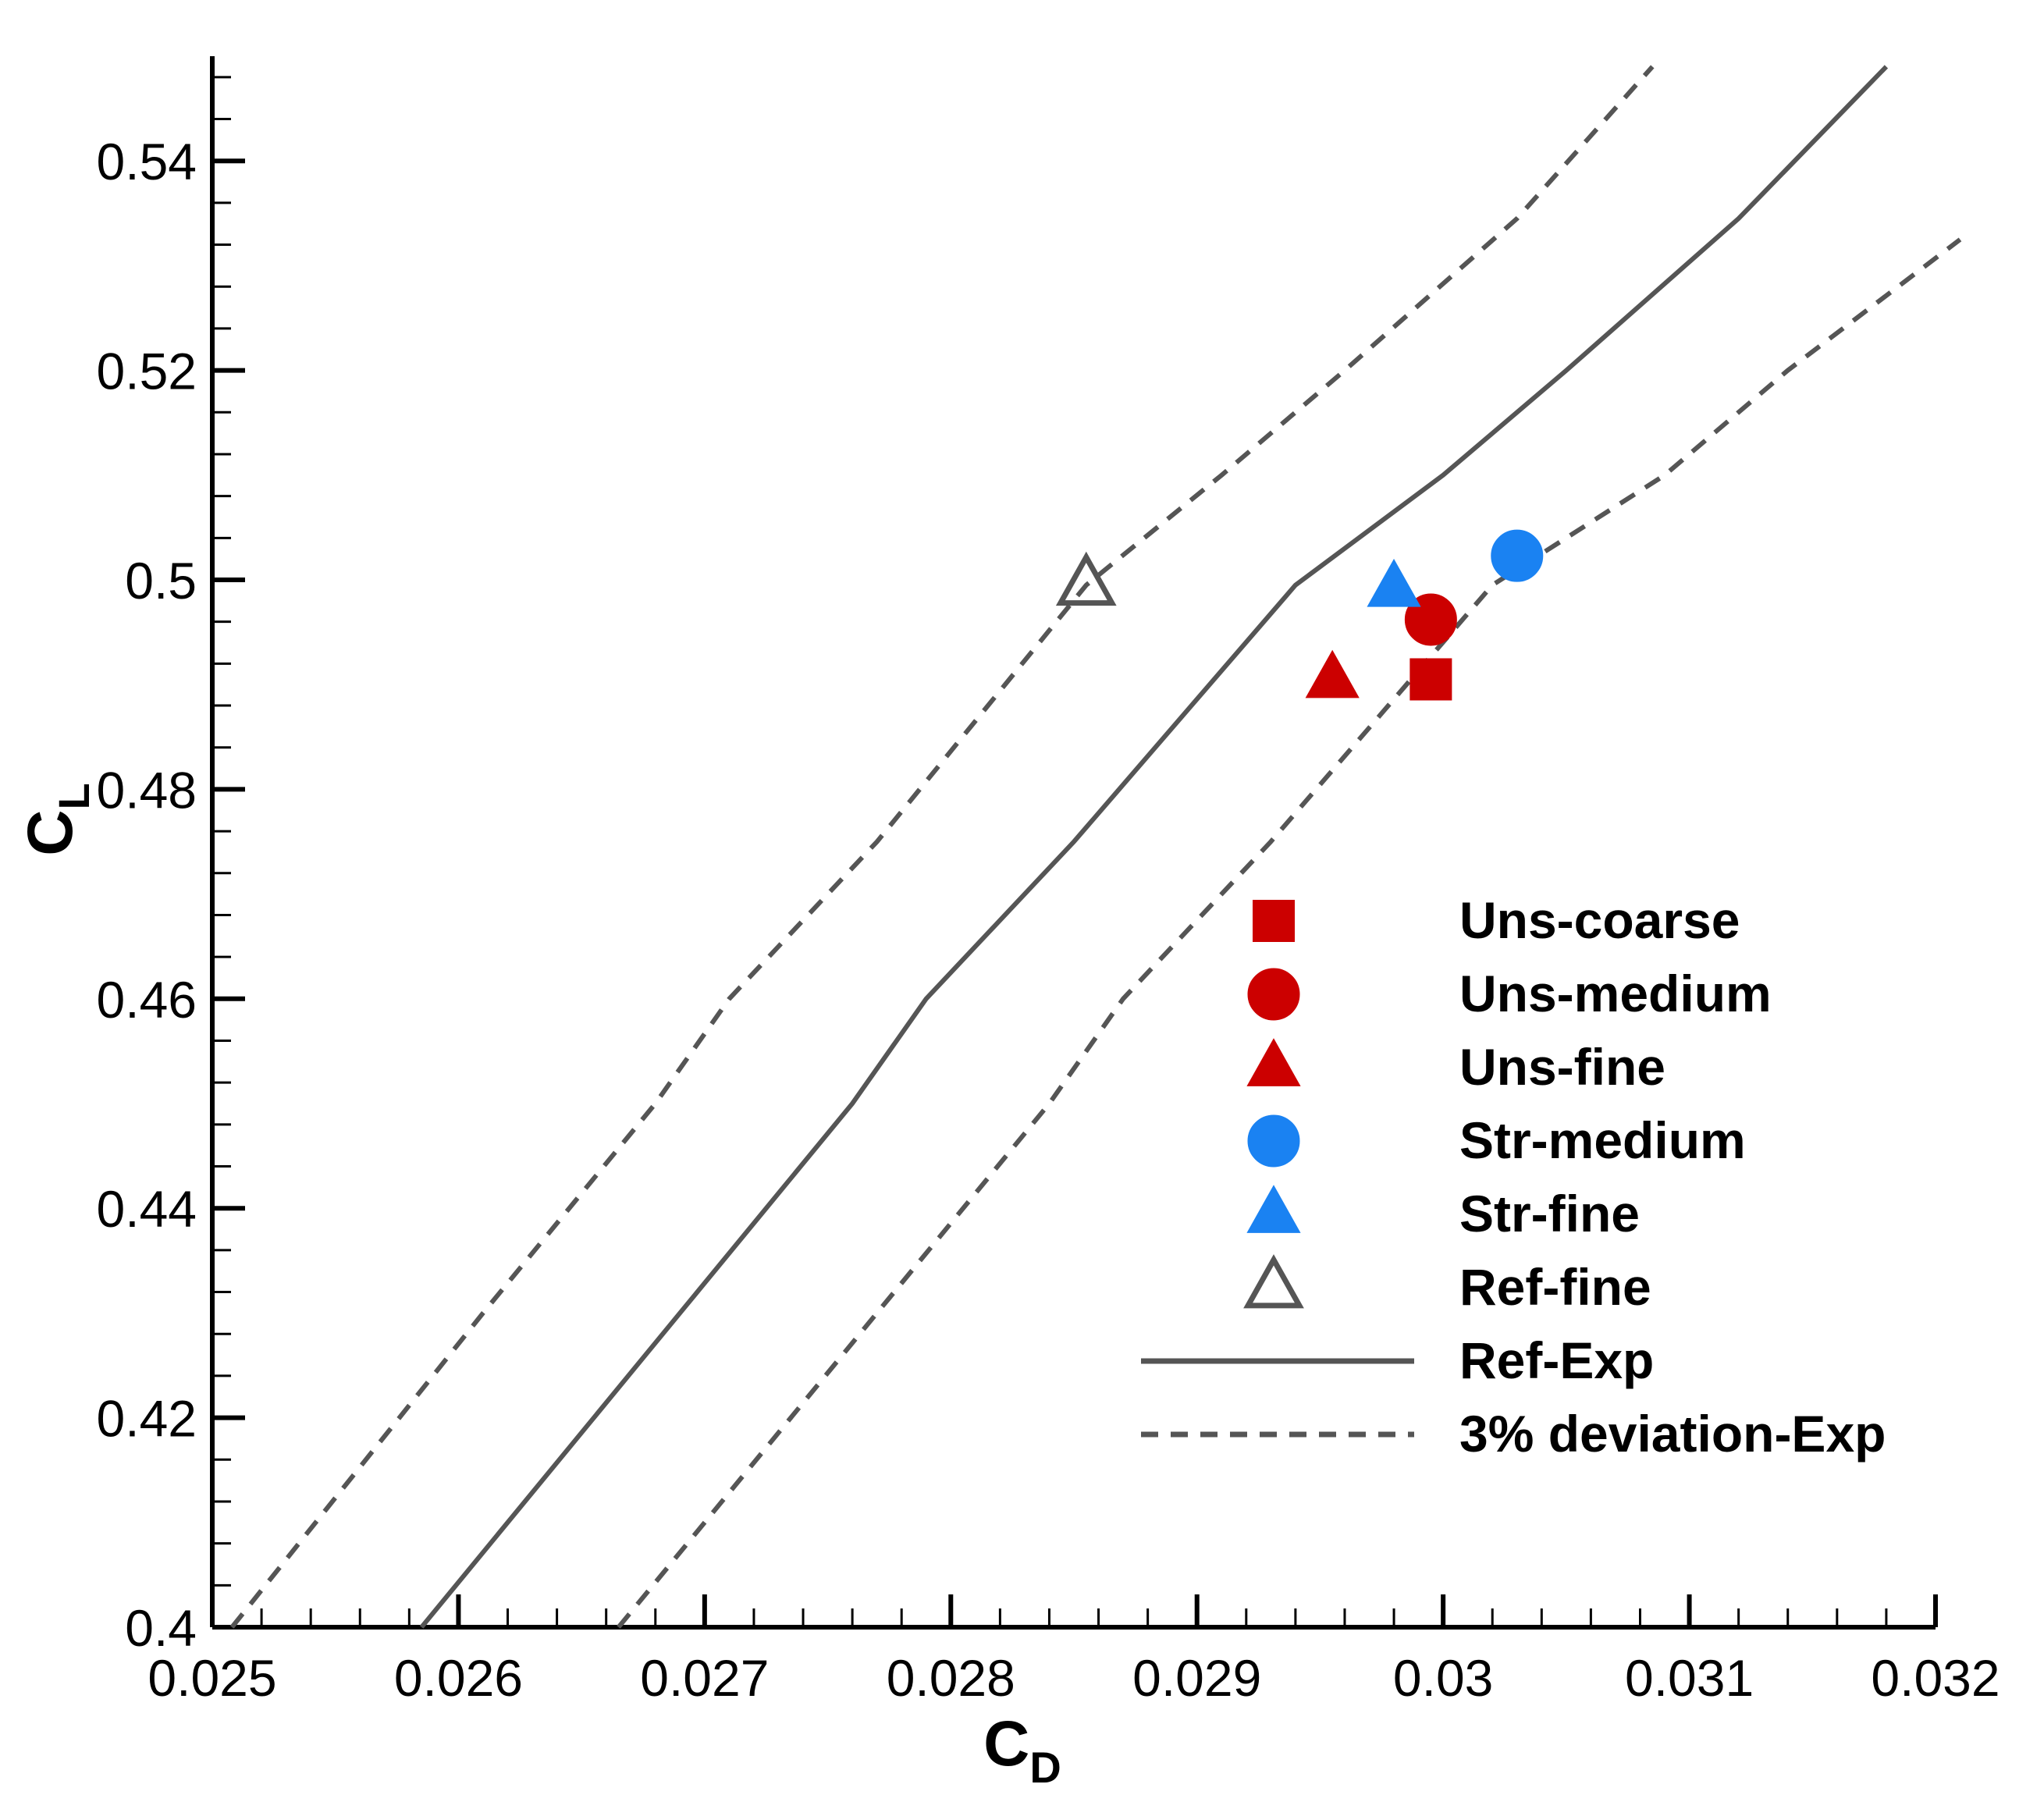 The width and height of the screenshot is (2044, 1802). Describe the element at coordinates (212, 1678) in the screenshot. I see `x-tick-label: 0.025` at that location.